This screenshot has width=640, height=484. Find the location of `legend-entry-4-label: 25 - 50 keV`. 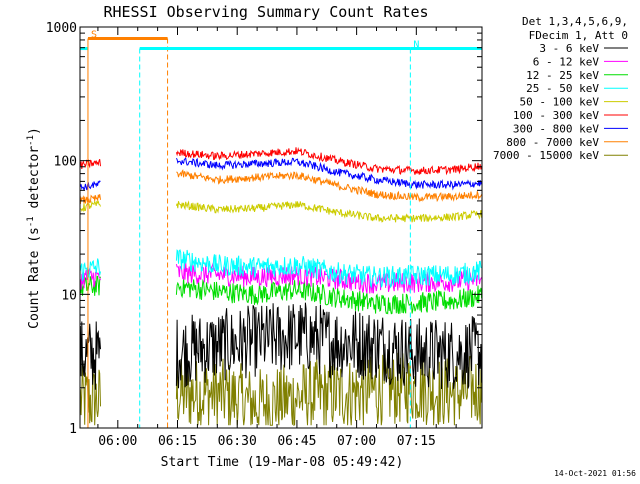

legend-entry-4-label: 25 - 50 keV is located at coordinates (562, 88).